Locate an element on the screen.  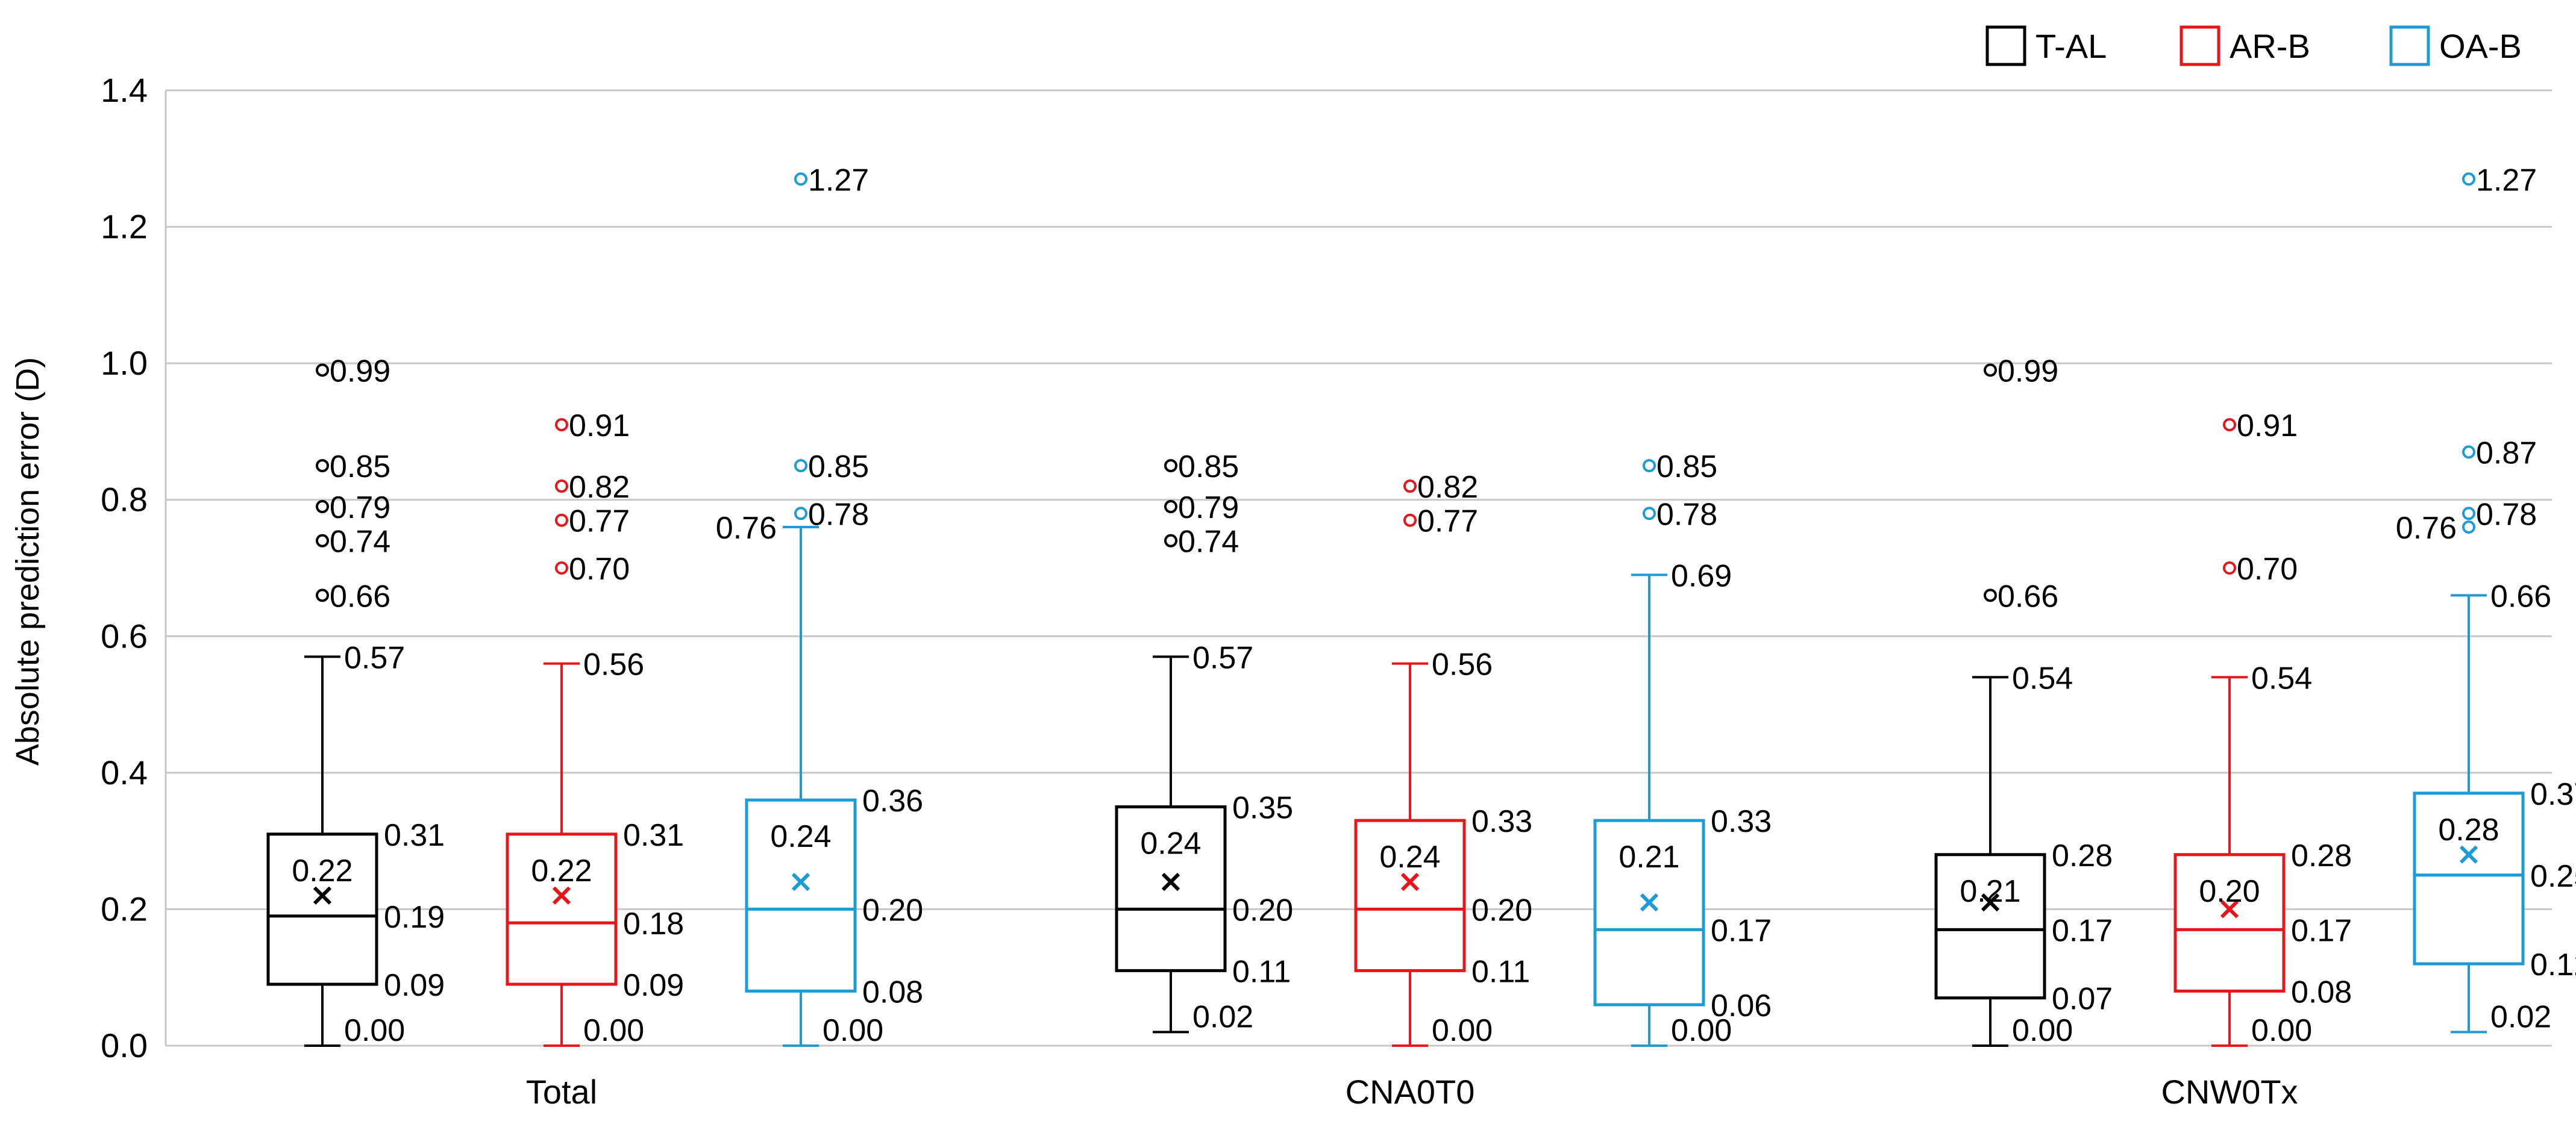
box-CNA0T0-T-AL: 0.85 0.790.74 0.35 0.20 0.11 0.02 0.57 0.24 is located at coordinates (1204, 741).